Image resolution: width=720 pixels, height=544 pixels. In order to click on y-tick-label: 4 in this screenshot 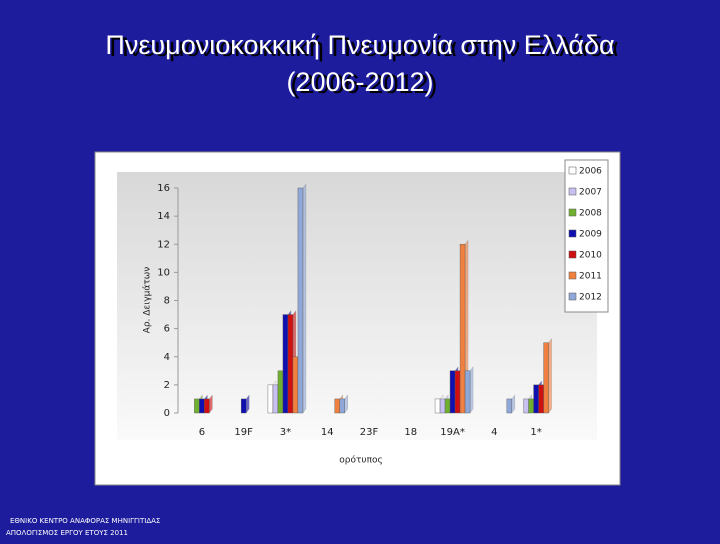, I will do `click(167, 357)`.